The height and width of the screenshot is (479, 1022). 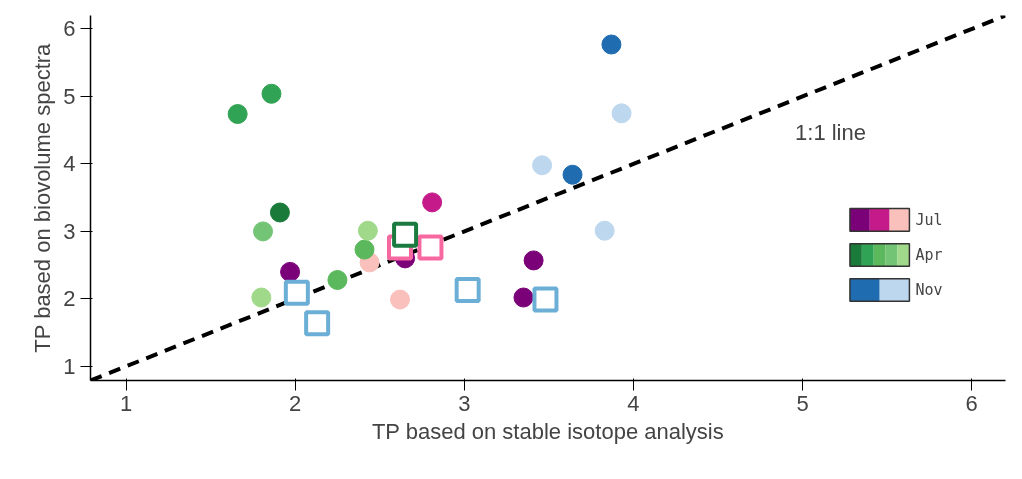 What do you see at coordinates (633, 403) in the screenshot?
I see `x-tick-label: 4` at bounding box center [633, 403].